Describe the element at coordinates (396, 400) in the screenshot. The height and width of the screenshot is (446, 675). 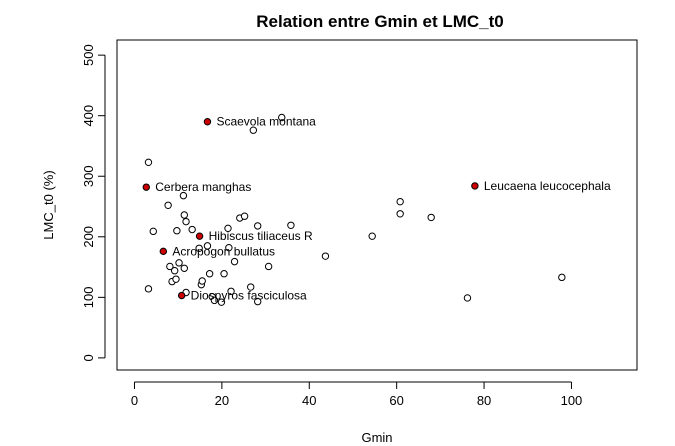
I see `x-tick-label: 60` at that location.